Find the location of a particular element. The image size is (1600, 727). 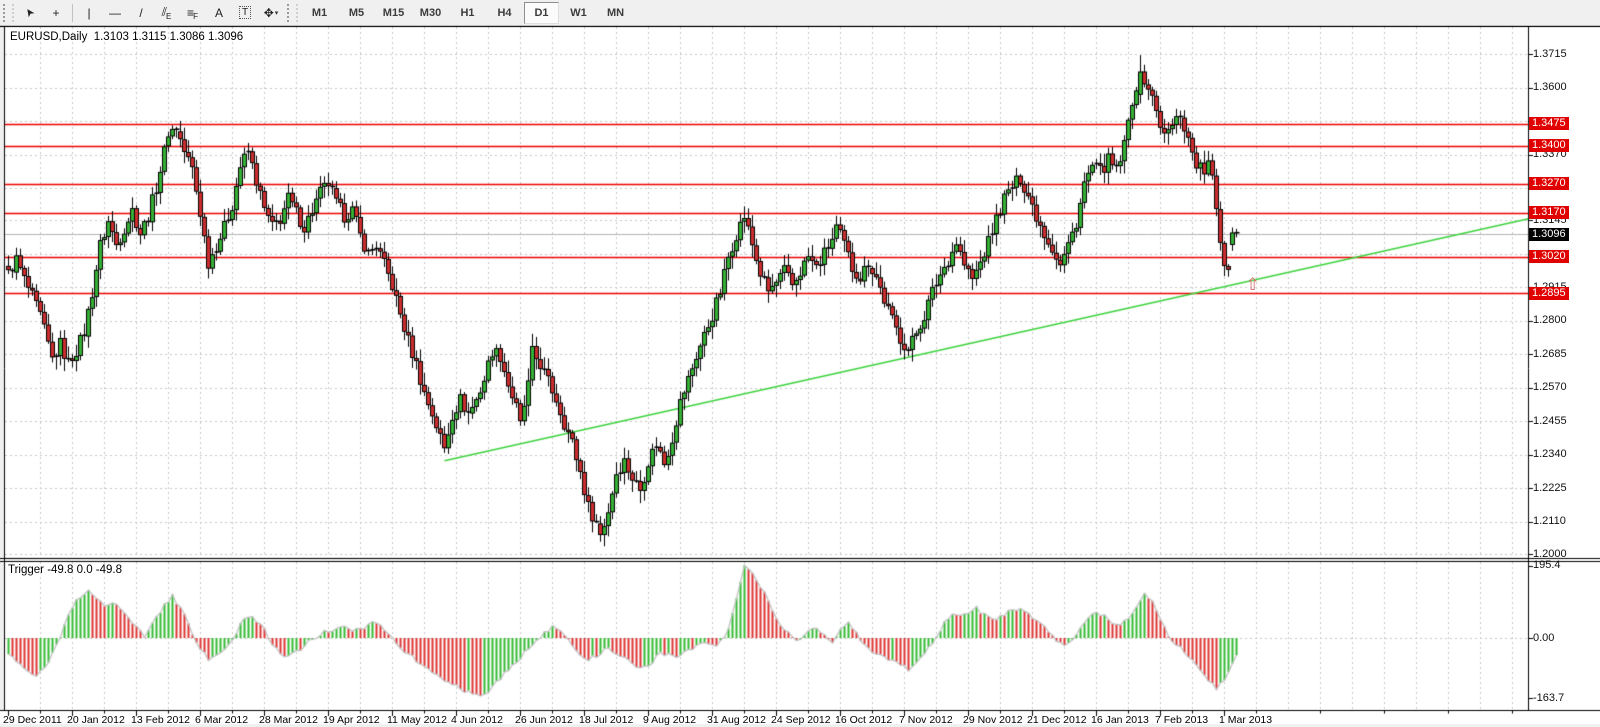

timeframe-button-m1: M1 is located at coordinates (319, 12).